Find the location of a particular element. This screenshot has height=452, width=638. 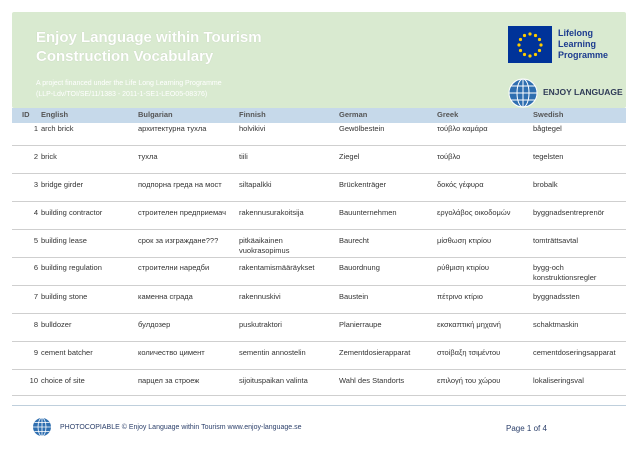

column-header-bulgarian: Bulgarian is located at coordinates (155, 114).